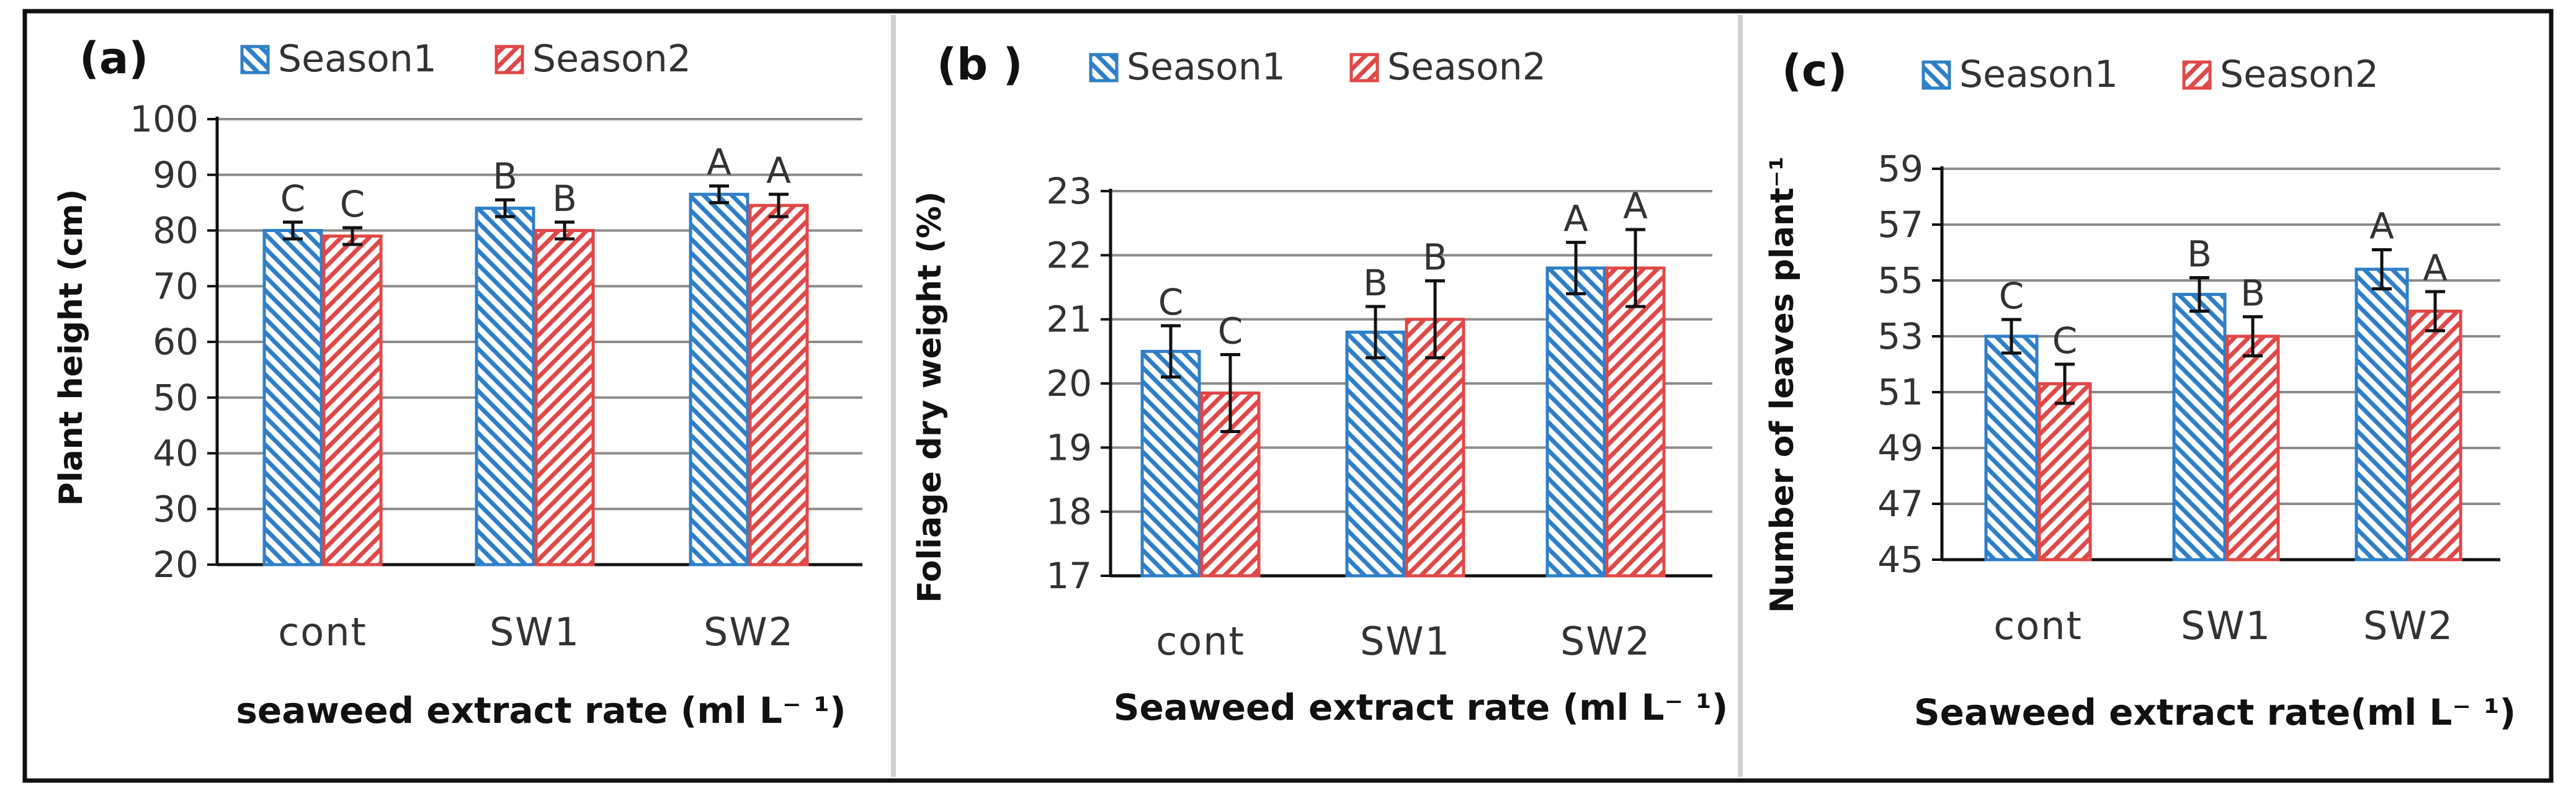 This screenshot has height=806, width=2576. What do you see at coordinates (71, 347) in the screenshot?
I see `y-axis-title: Plant height (cm)` at bounding box center [71, 347].